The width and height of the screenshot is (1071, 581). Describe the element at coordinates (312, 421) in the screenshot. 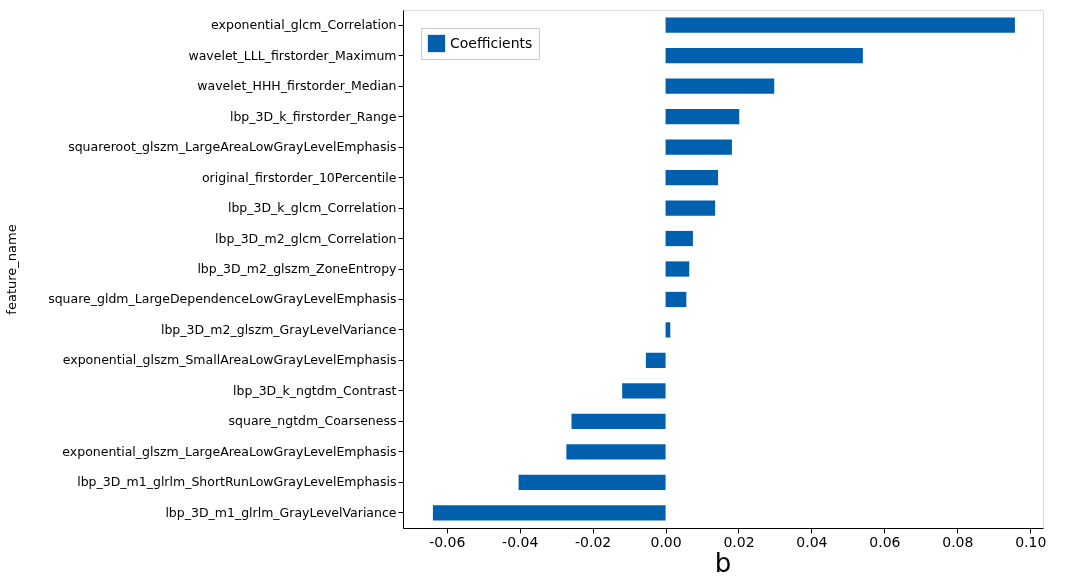

I see `y-tick-label: square_ngtdm_Coarseness` at that location.